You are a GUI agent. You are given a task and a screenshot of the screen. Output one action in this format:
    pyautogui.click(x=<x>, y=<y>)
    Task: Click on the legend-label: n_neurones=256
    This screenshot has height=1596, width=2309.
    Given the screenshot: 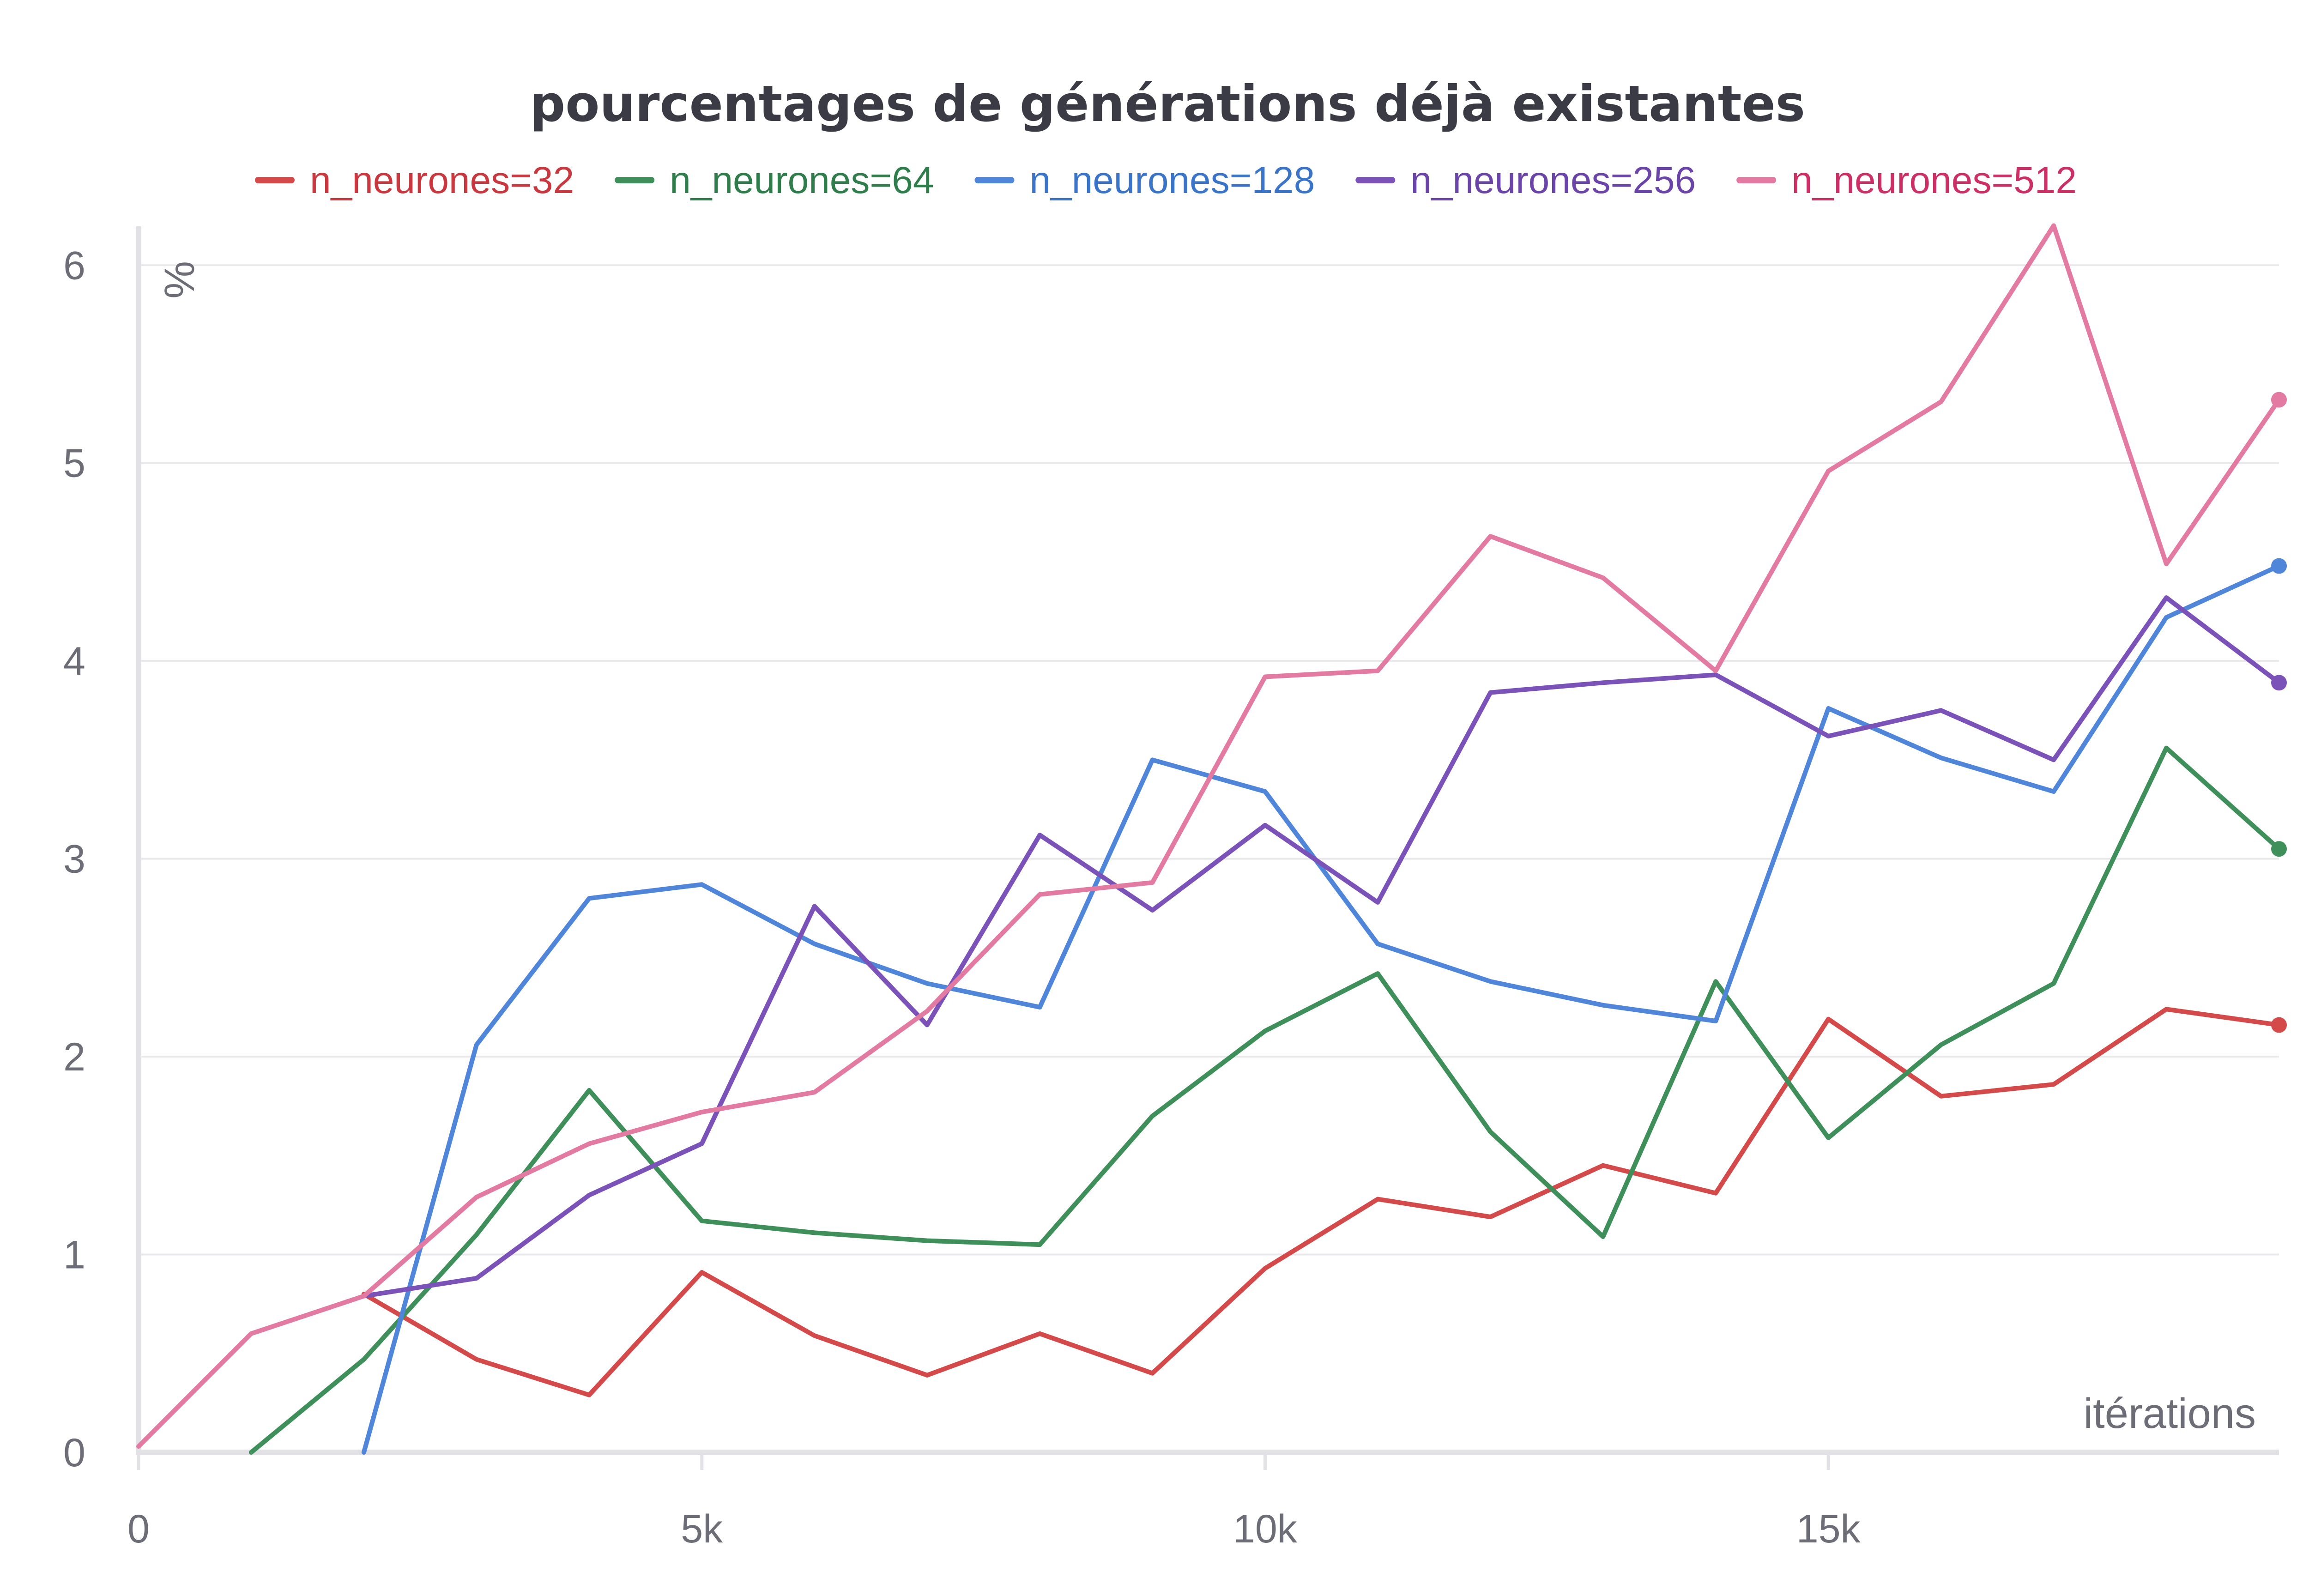 What is the action you would take?
    pyautogui.click(x=1553, y=180)
    